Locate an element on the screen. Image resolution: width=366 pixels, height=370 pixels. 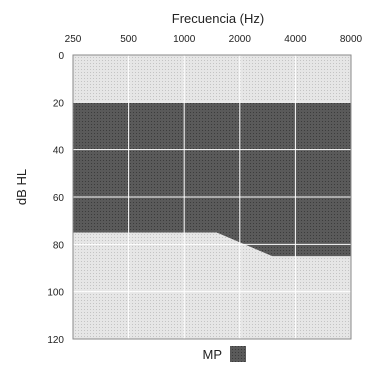
y-axis-label: dB HL is located at coordinates (21, 187).